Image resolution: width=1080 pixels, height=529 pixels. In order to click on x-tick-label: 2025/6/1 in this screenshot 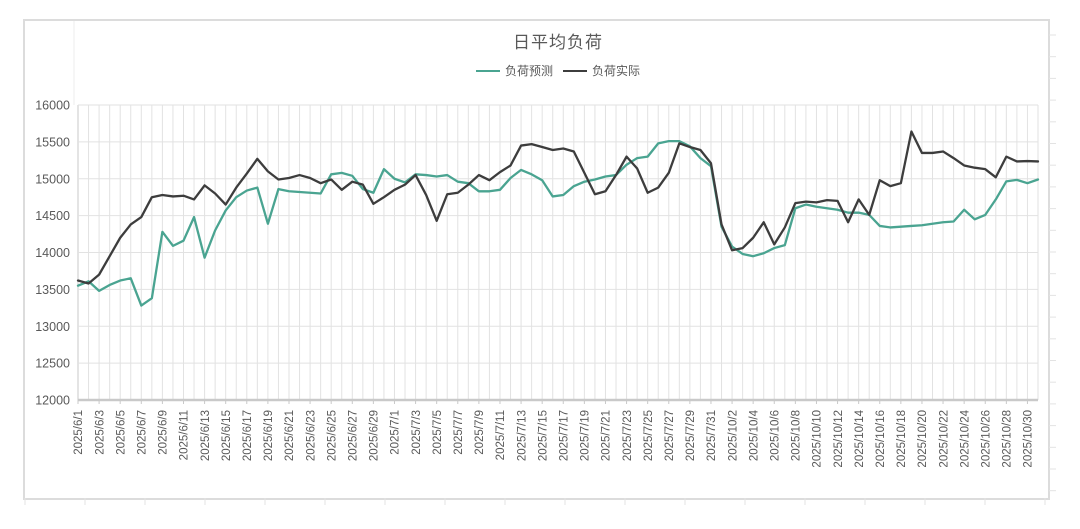, I will do `click(79, 432)`.